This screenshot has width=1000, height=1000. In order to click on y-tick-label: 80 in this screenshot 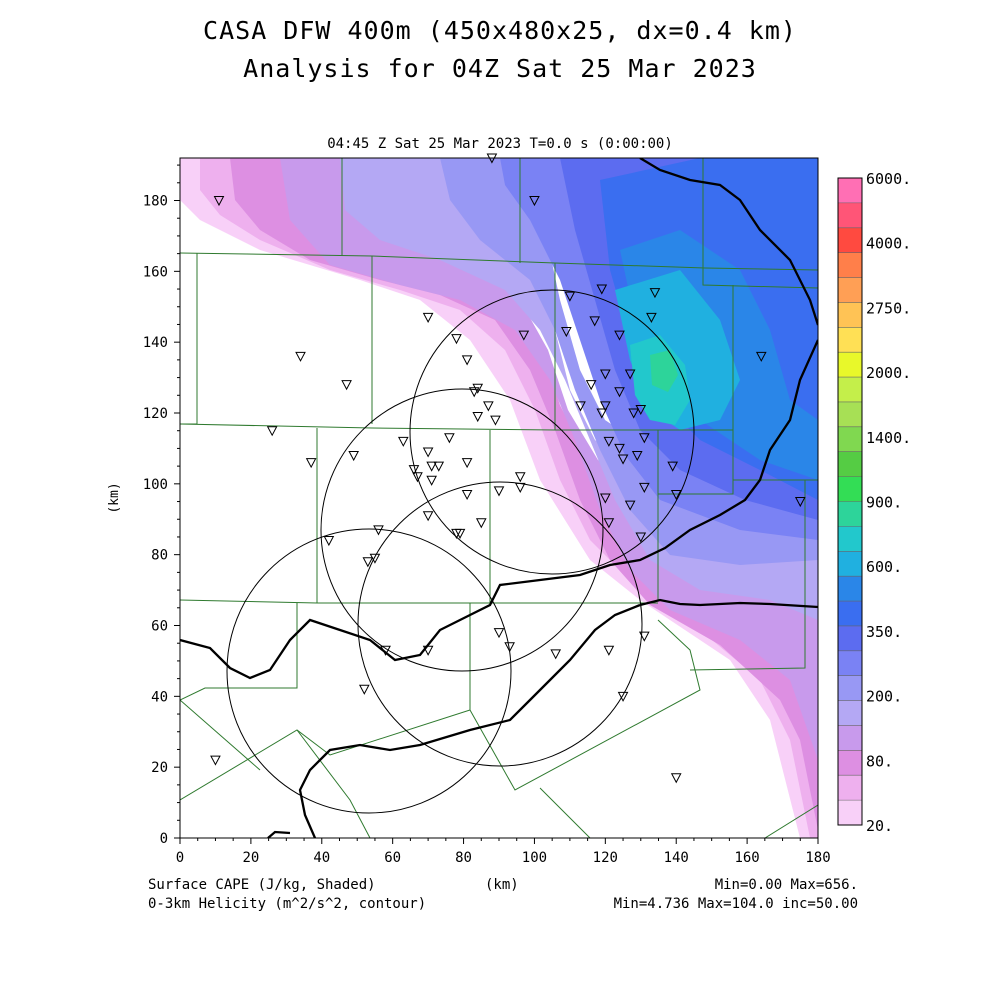, I will do `click(159, 556)`.